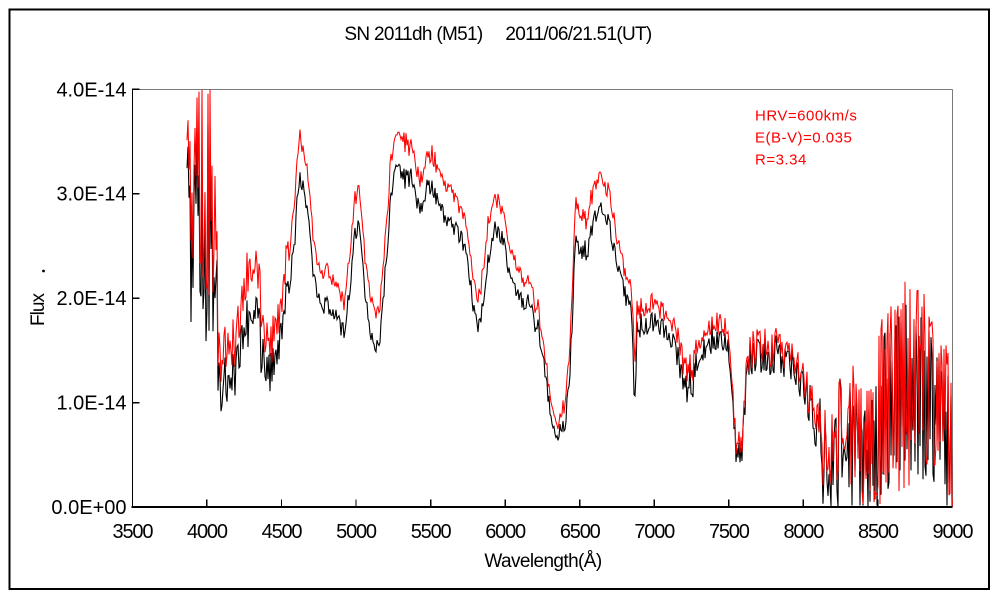 The width and height of the screenshot is (1000, 600). I want to click on svg-text: 5000, so click(356, 532).